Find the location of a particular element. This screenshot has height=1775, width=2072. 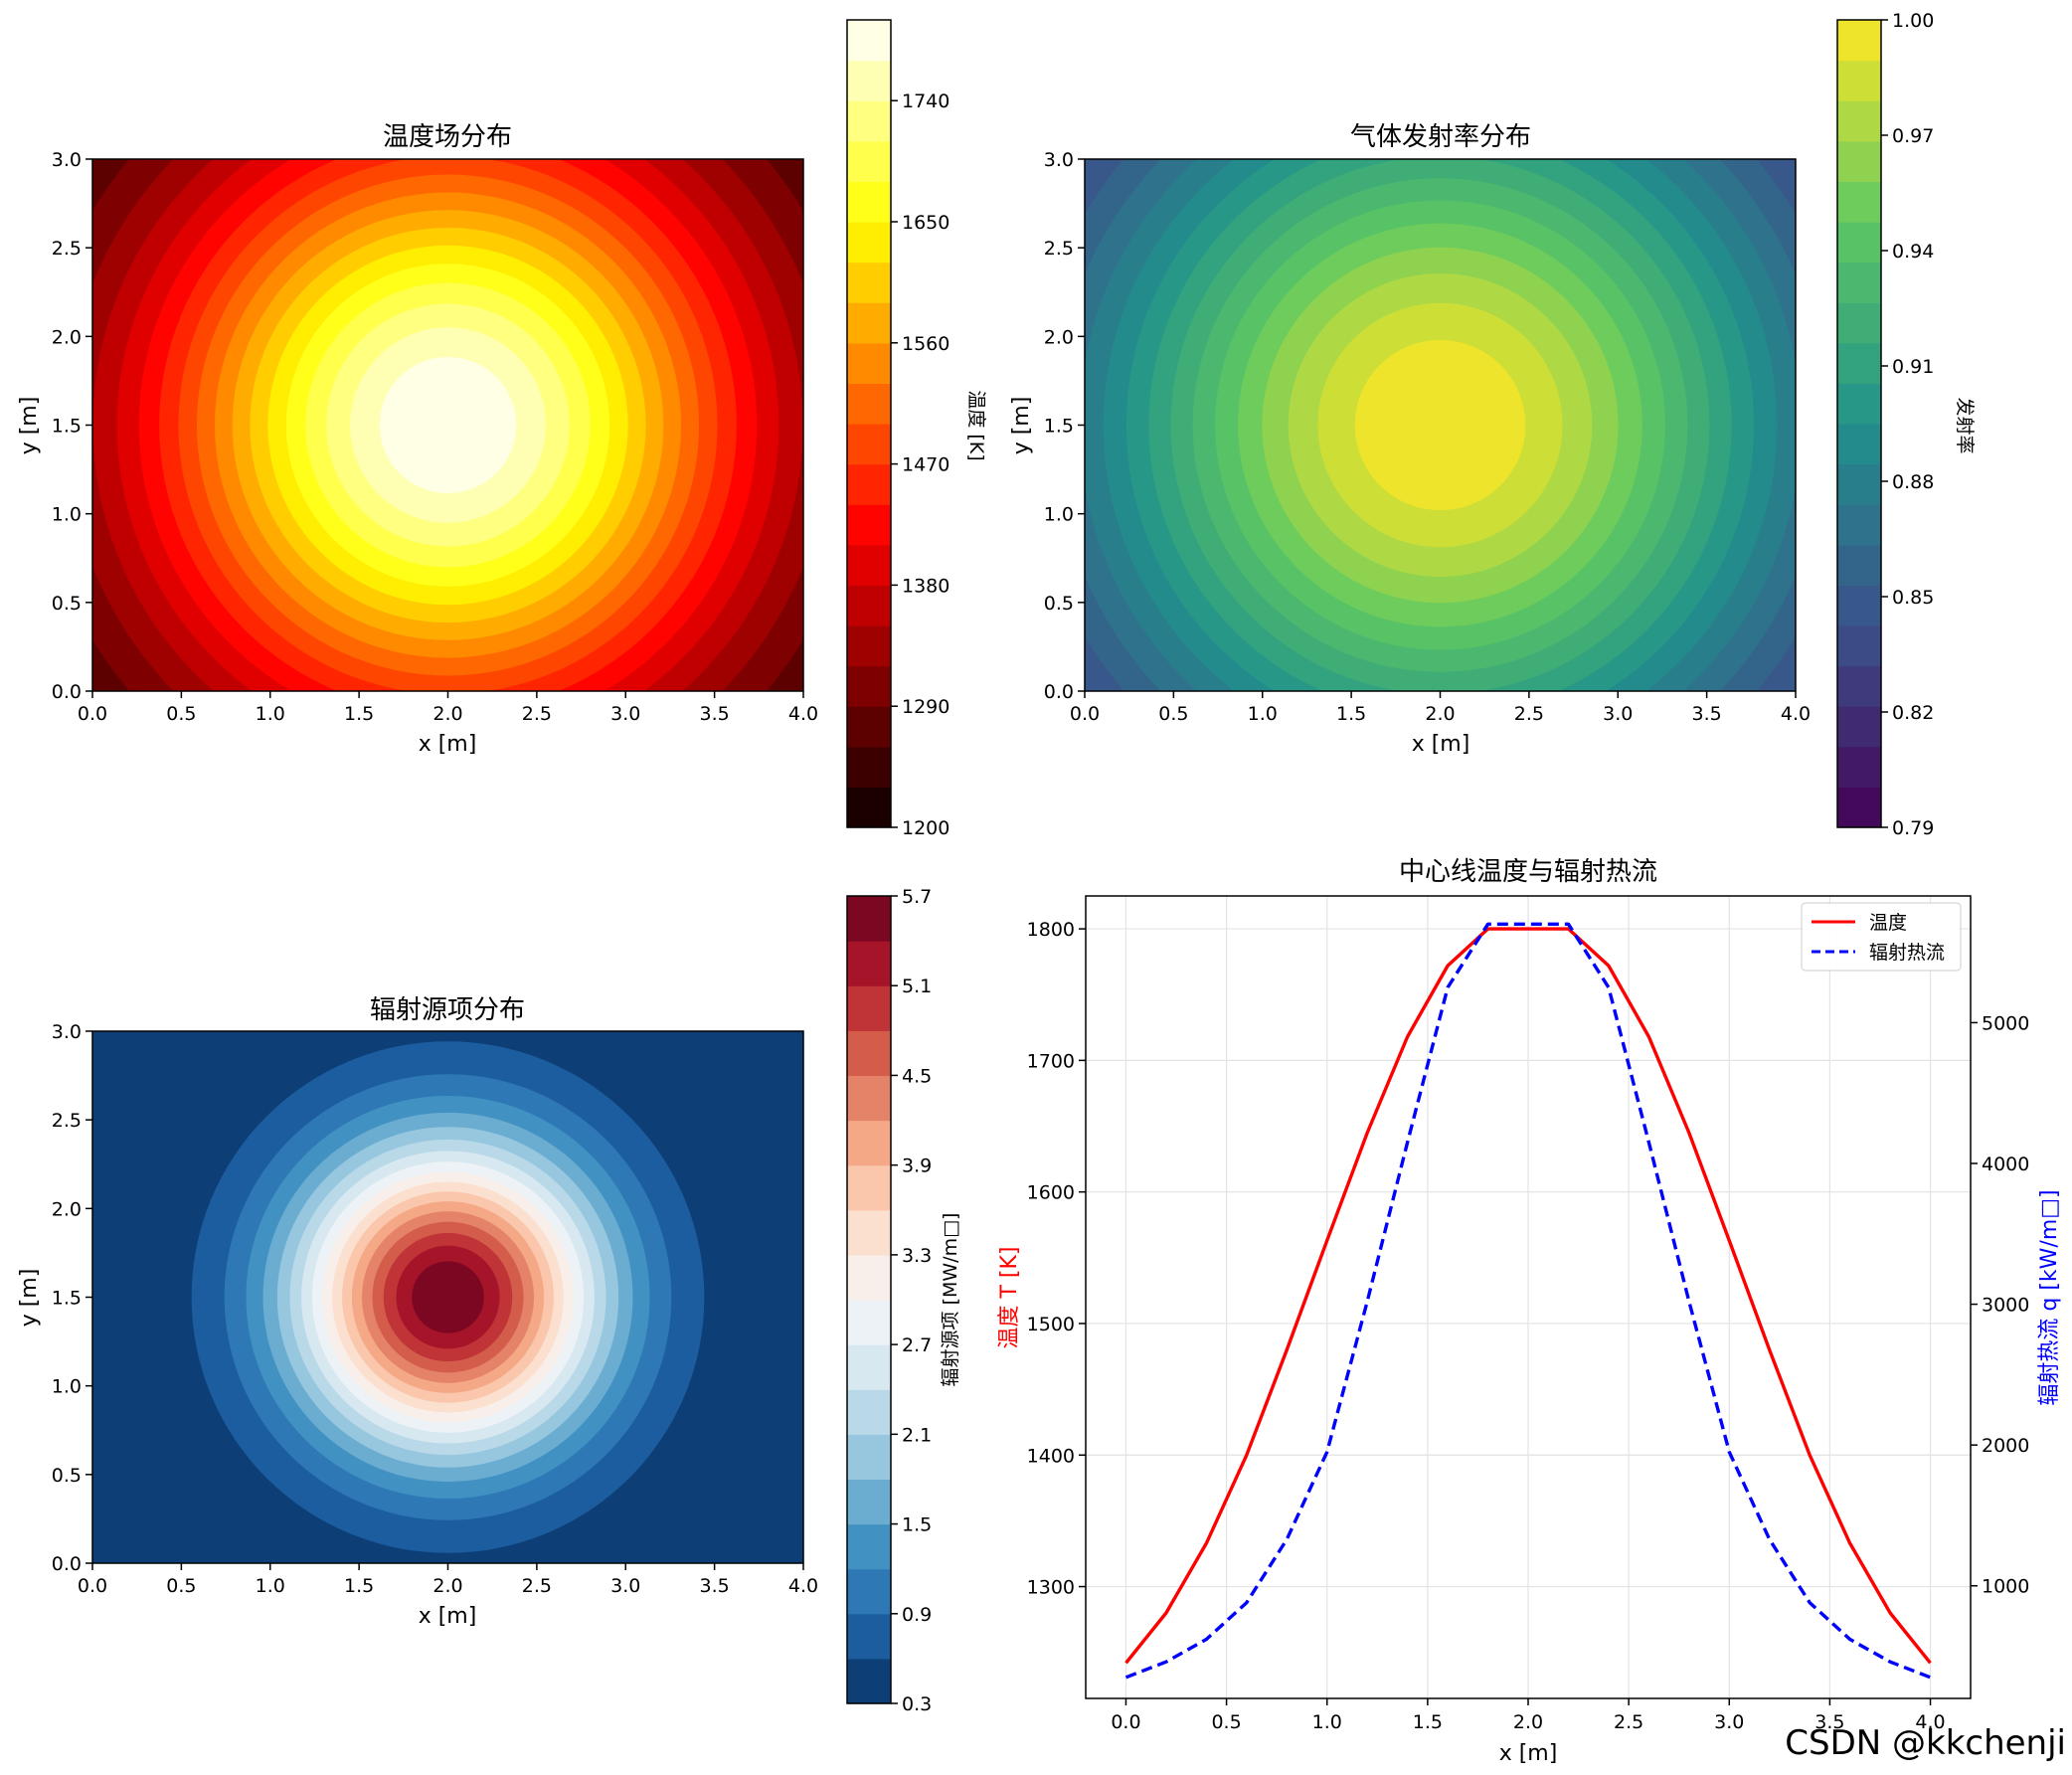

legend-box is located at coordinates (1881, 937).